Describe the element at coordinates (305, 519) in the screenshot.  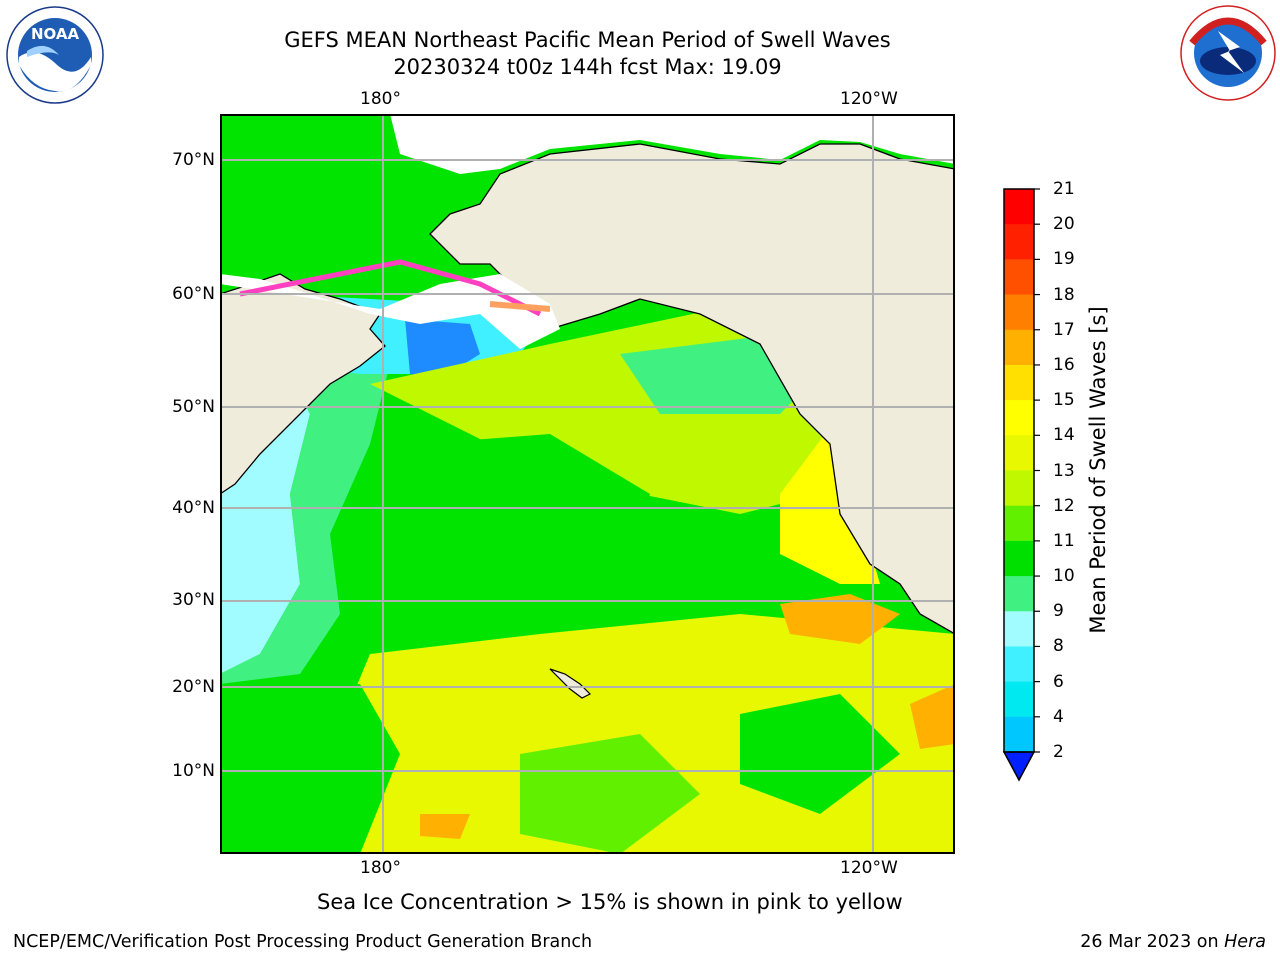
I see `mid-period-west` at that location.